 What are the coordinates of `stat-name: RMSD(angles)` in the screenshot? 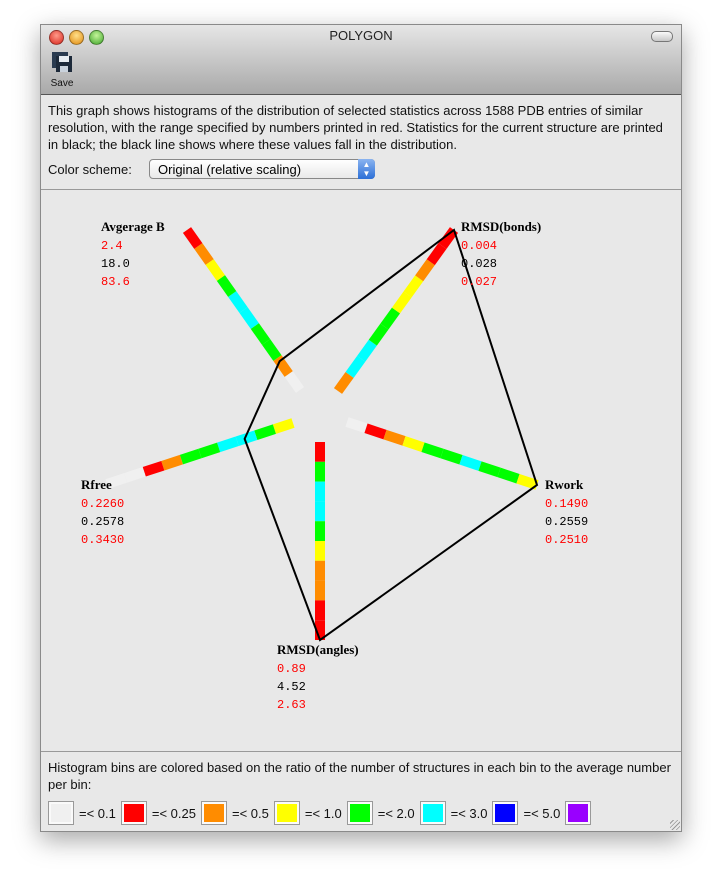 It's located at (318, 649).